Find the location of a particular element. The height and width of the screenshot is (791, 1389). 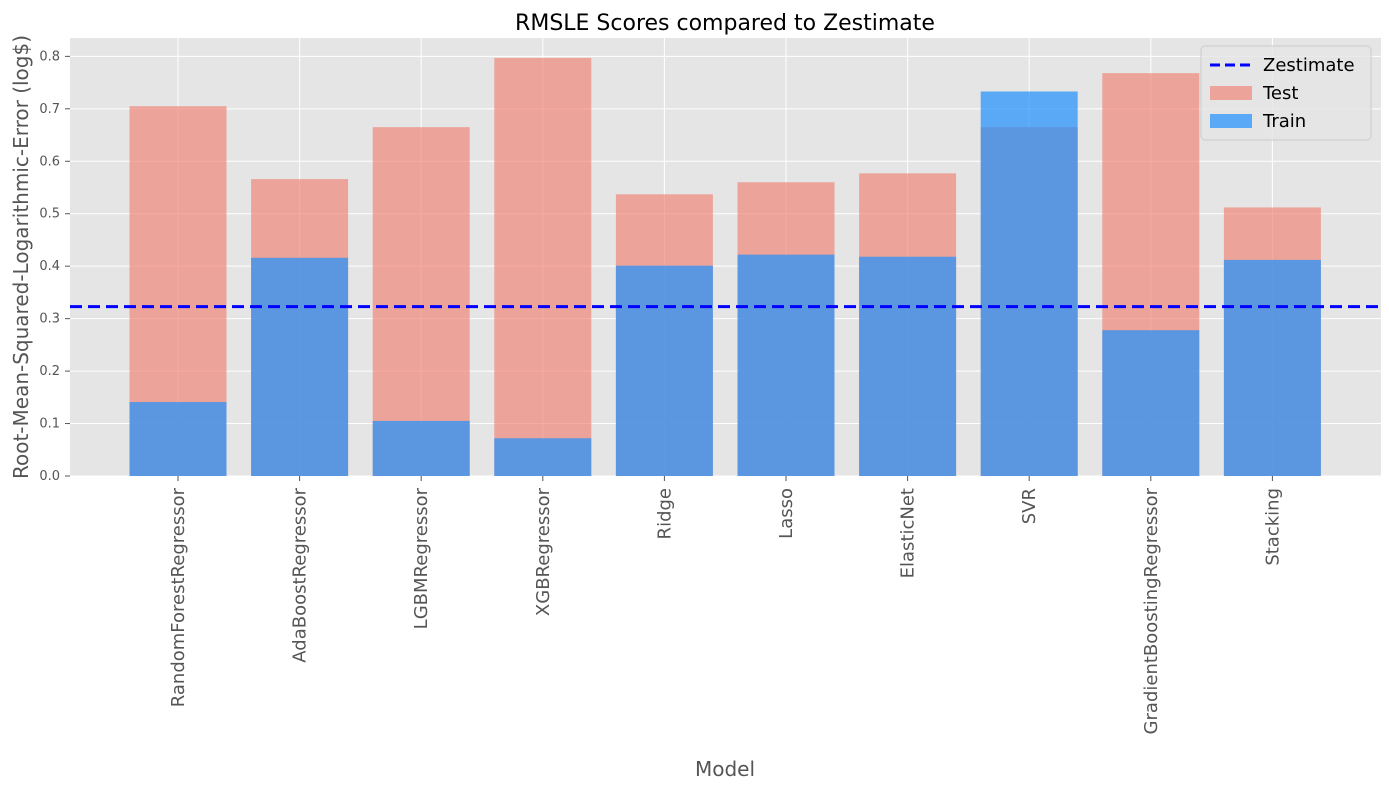

legend-swatch-train is located at coordinates (1231, 121).